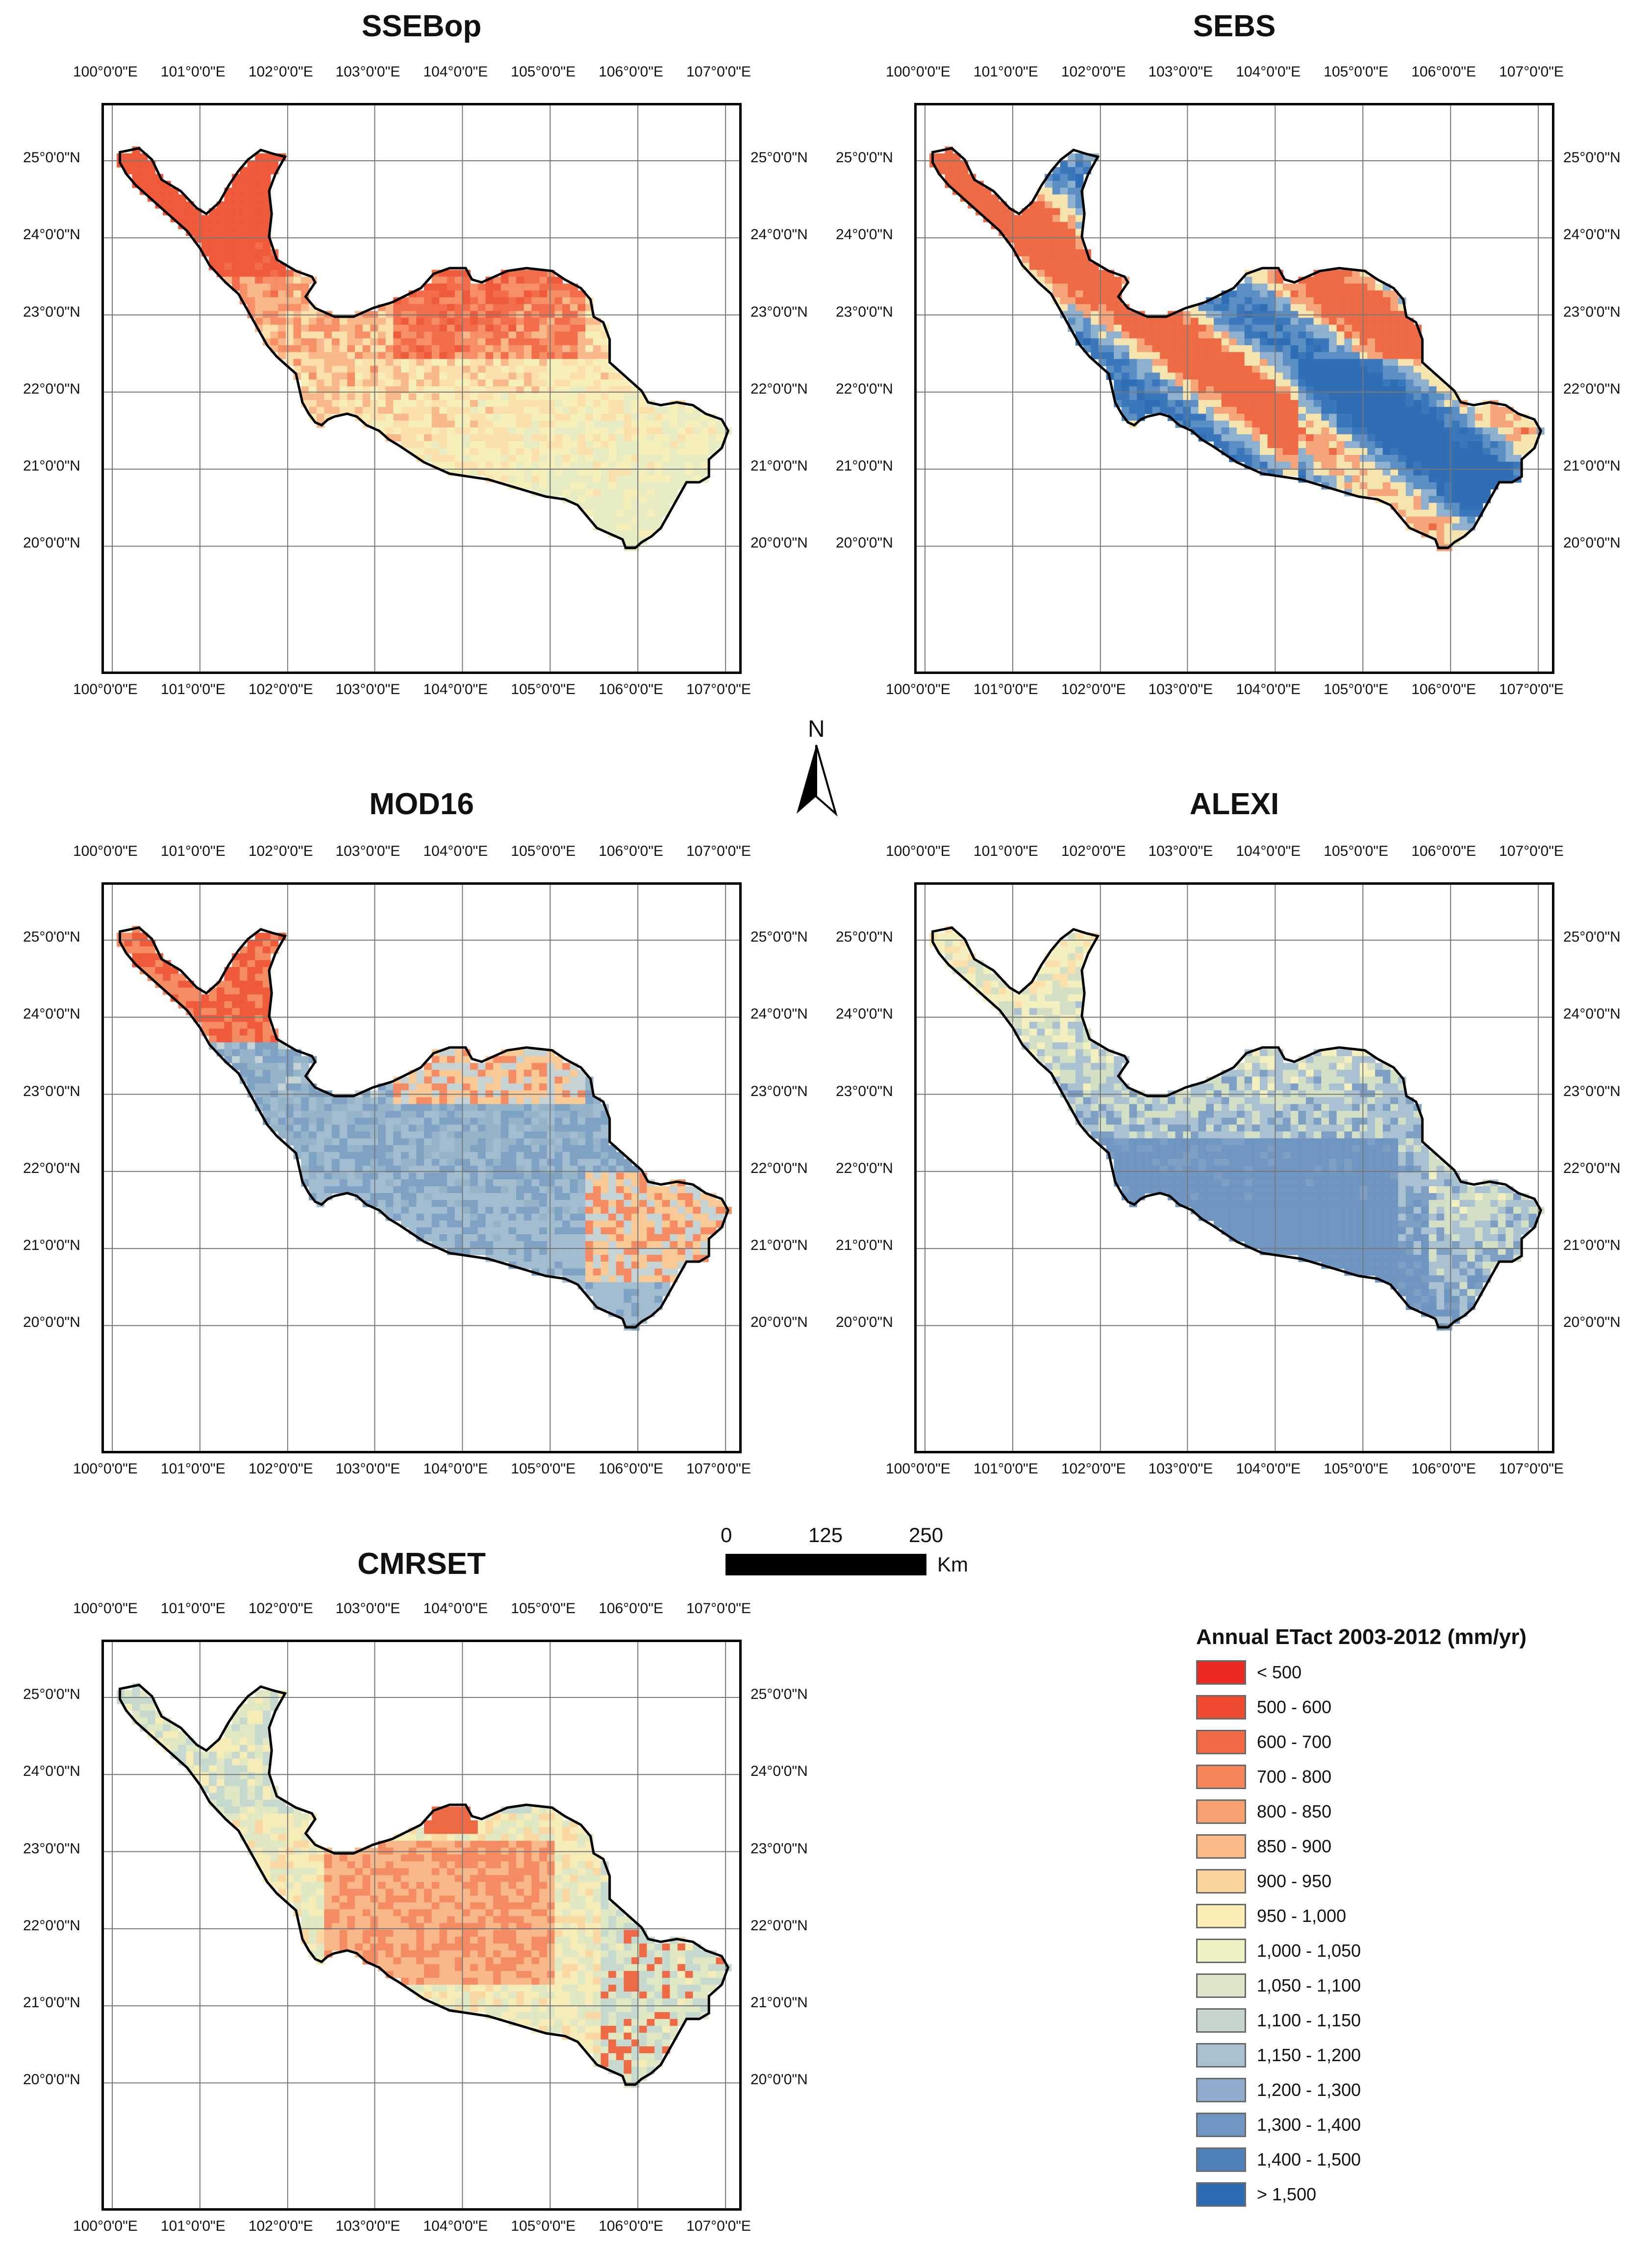  Describe the element at coordinates (1309, 1985) in the screenshot. I see `legend-label: 1,050 - 1,100` at that location.